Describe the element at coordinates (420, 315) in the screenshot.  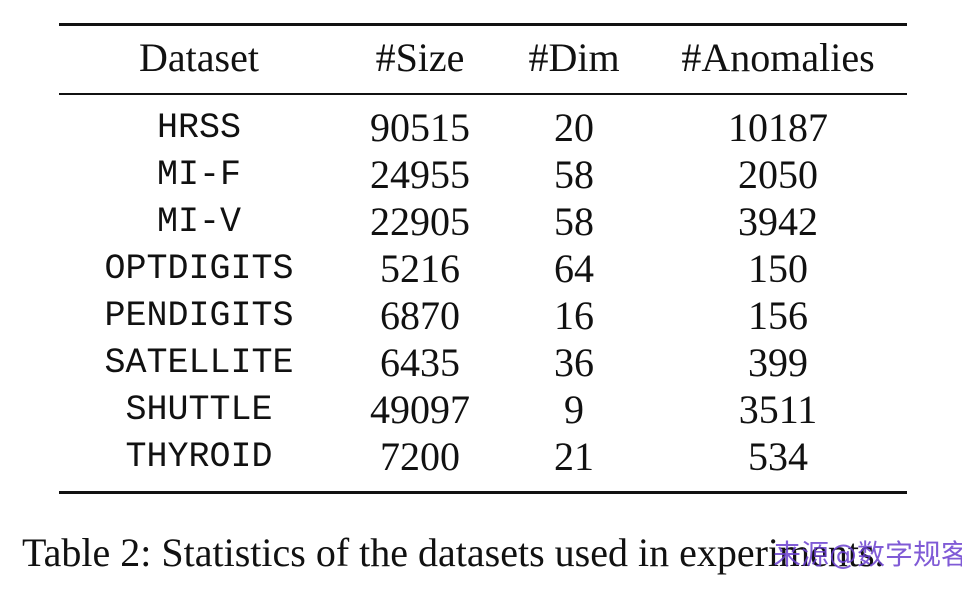
I see `size-value: 6870` at that location.